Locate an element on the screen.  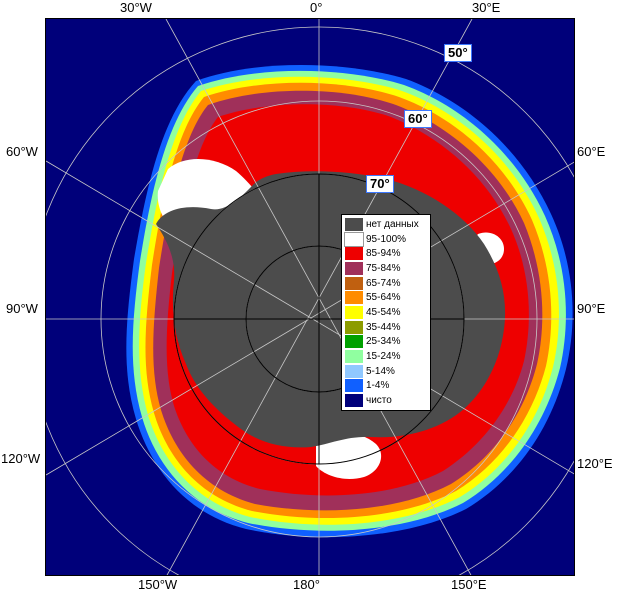
legend-label: 85-94% is located at coordinates (383, 254).